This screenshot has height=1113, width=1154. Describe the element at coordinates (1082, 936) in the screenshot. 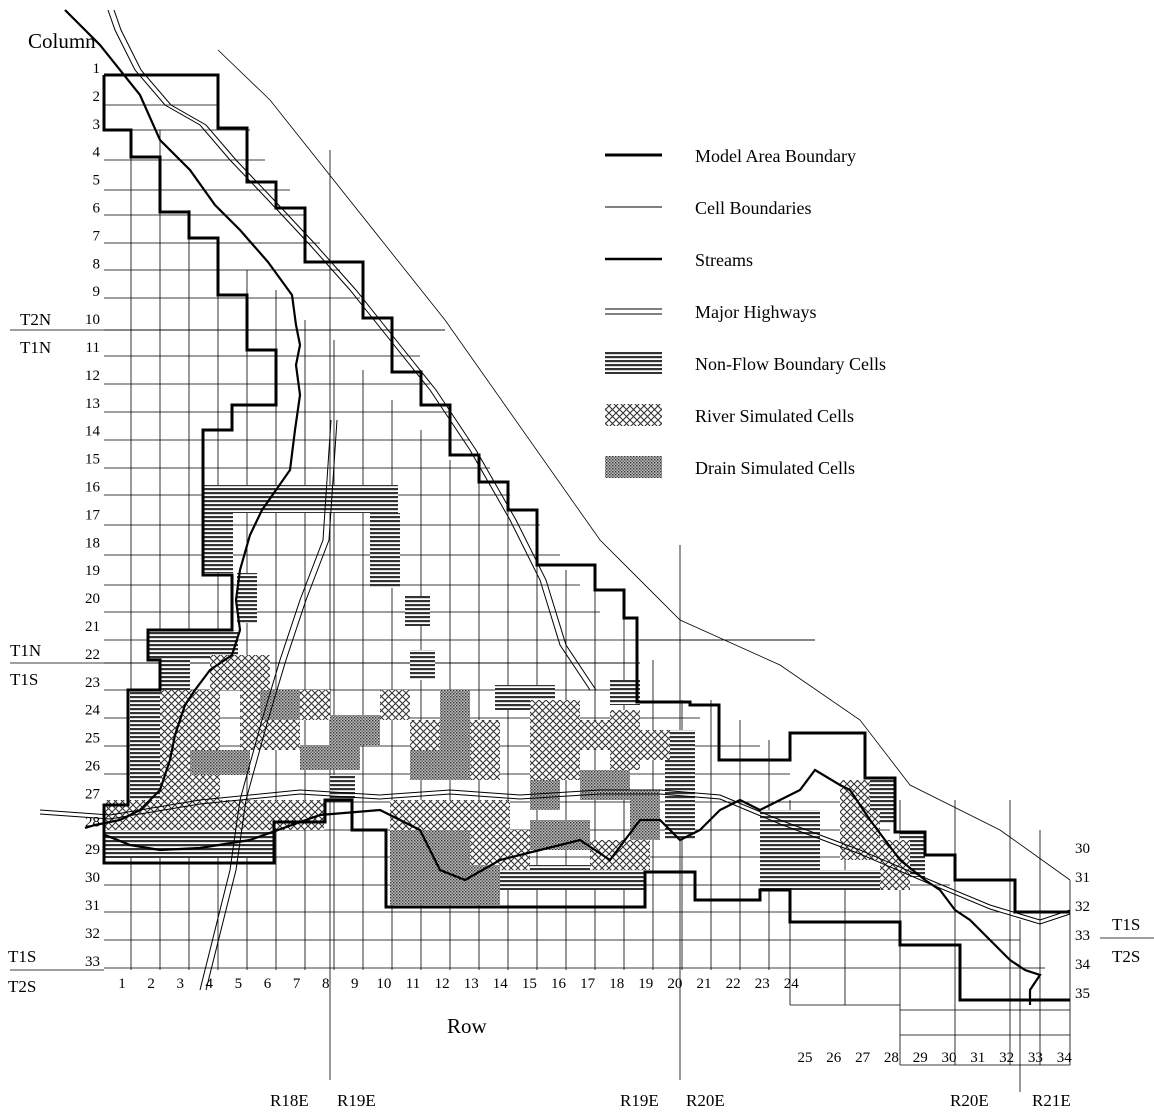

I see `column-label-right-33: 33` at that location.